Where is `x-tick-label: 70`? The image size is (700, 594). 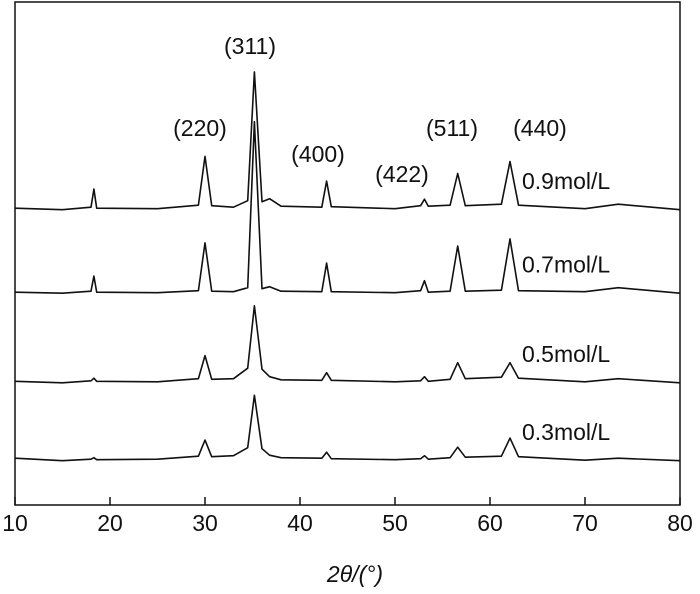 x-tick-label: 70 is located at coordinates (585, 523).